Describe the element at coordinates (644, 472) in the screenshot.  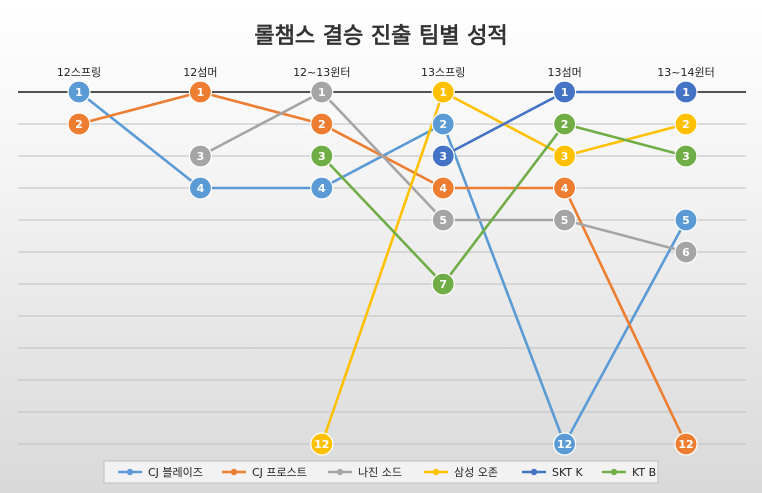
I see `legend-label: KT B` at that location.